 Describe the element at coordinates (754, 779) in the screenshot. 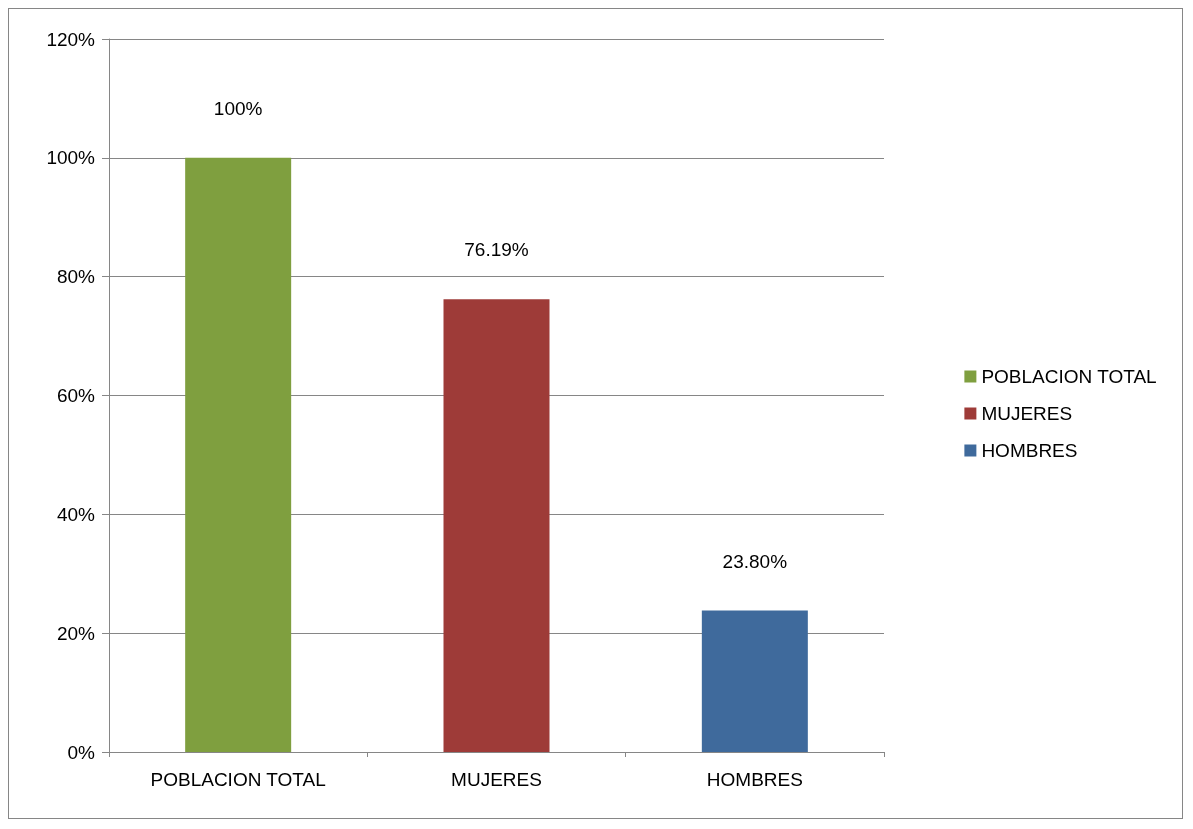

I see `x-tick-label: HOMBRES` at that location.